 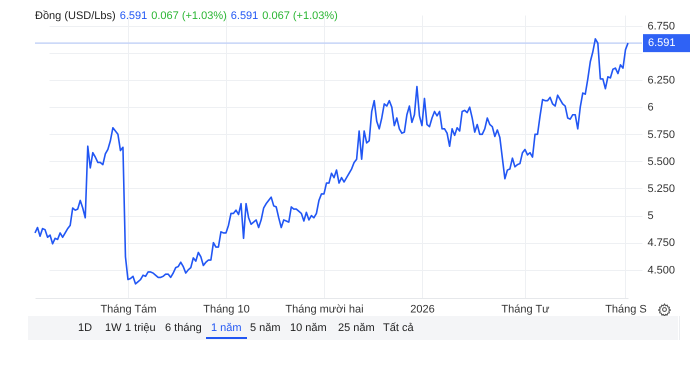 I want to click on text: 5 năm, so click(x=265, y=328).